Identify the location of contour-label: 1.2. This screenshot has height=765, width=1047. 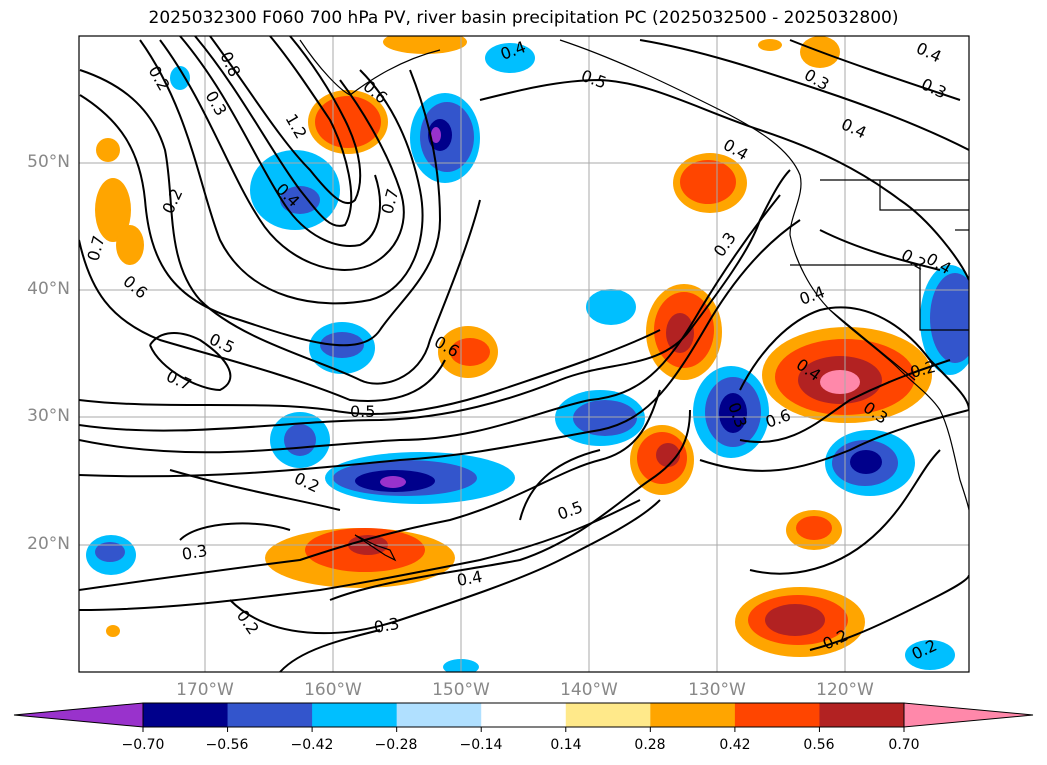
(296, 127).